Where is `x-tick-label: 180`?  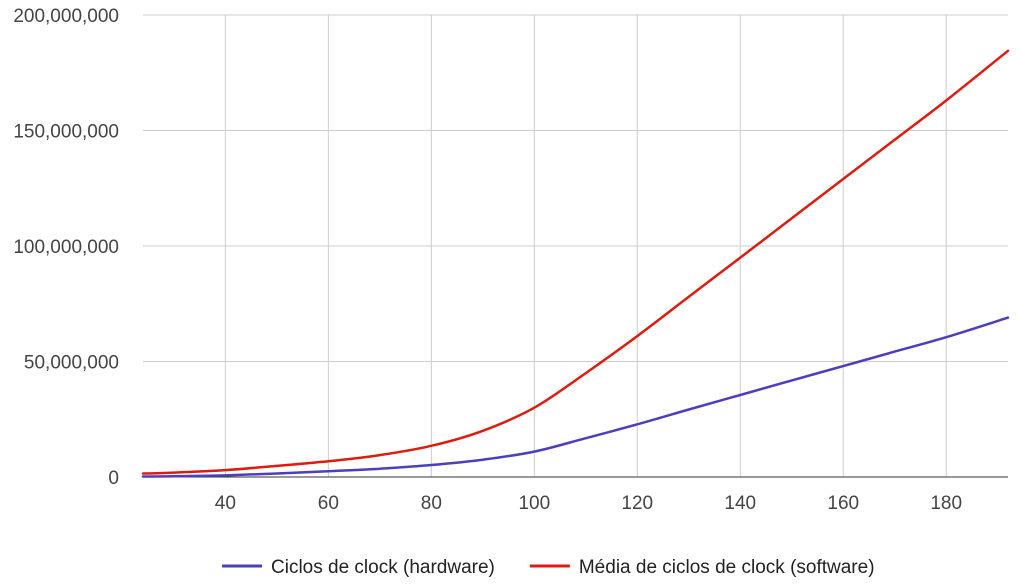 x-tick-label: 180 is located at coordinates (946, 503).